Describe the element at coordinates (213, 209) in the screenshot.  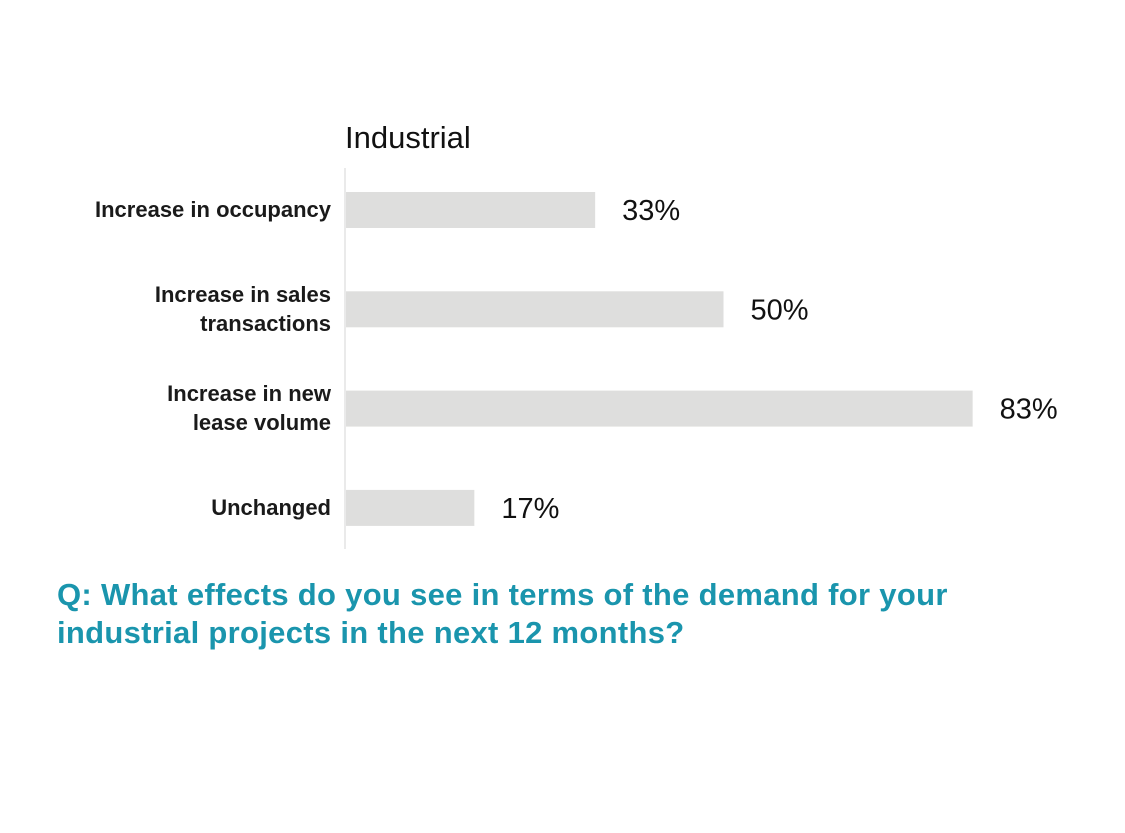
I see `category-label-1: Increase in occupancy` at that location.